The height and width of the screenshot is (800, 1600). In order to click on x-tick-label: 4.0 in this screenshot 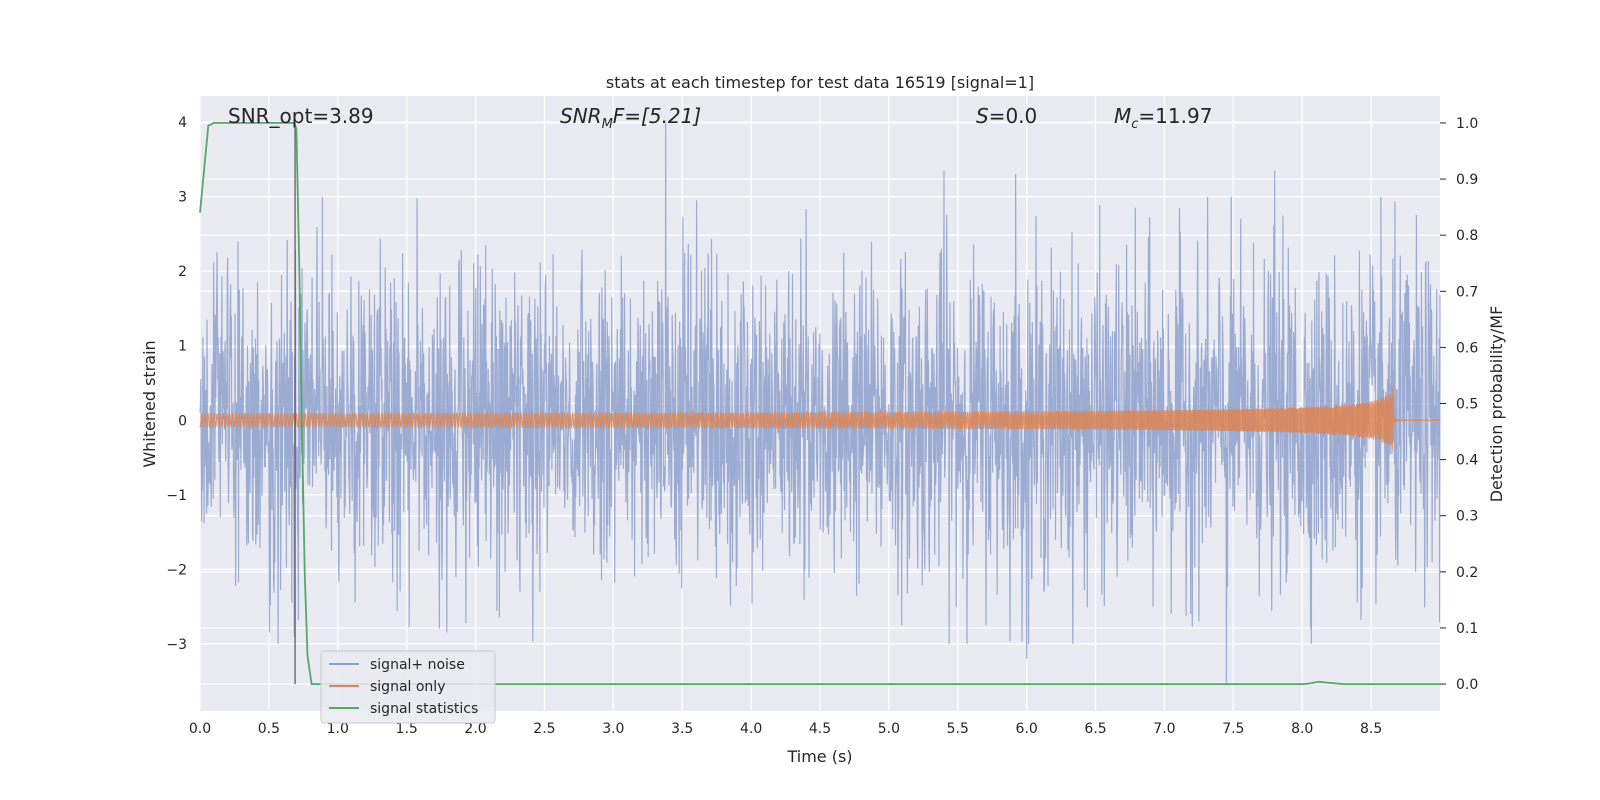, I will do `click(751, 729)`.